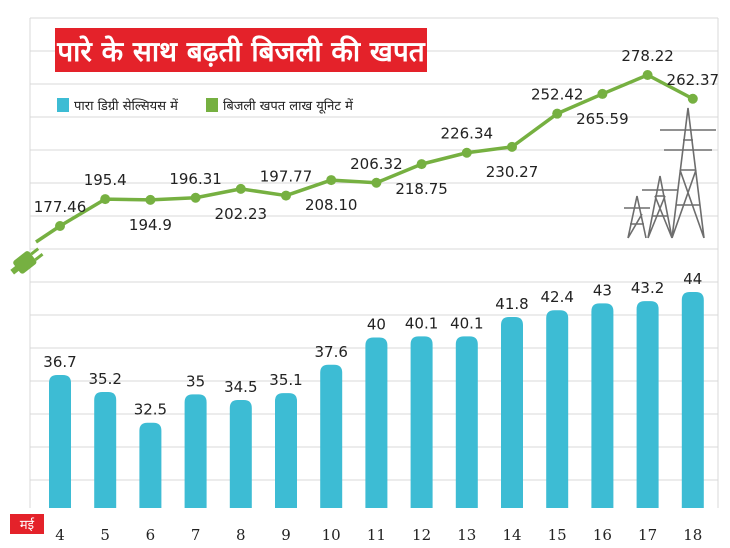 The height and width of the screenshot is (548, 730). What do you see at coordinates (421, 535) in the screenshot?
I see `x-tick-label: 12` at bounding box center [421, 535].